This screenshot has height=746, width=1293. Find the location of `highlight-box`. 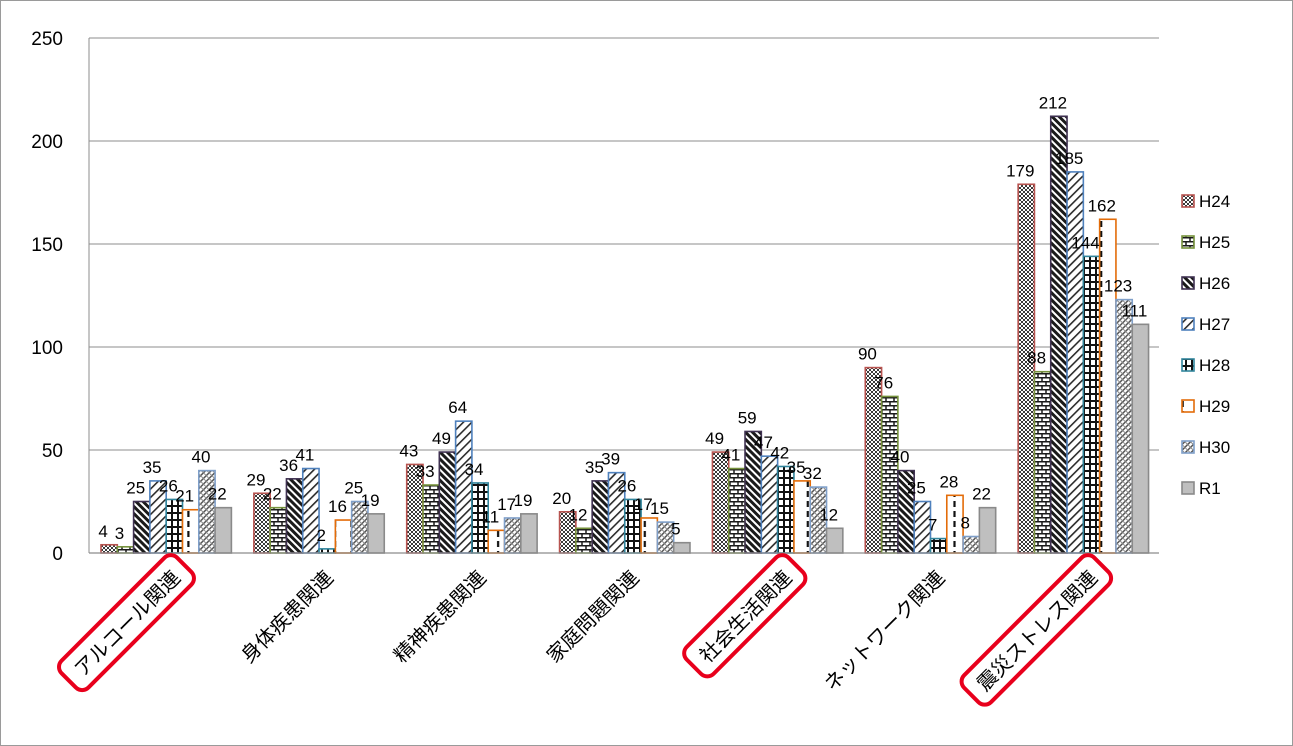

highlight-box is located at coordinates (745, 616).